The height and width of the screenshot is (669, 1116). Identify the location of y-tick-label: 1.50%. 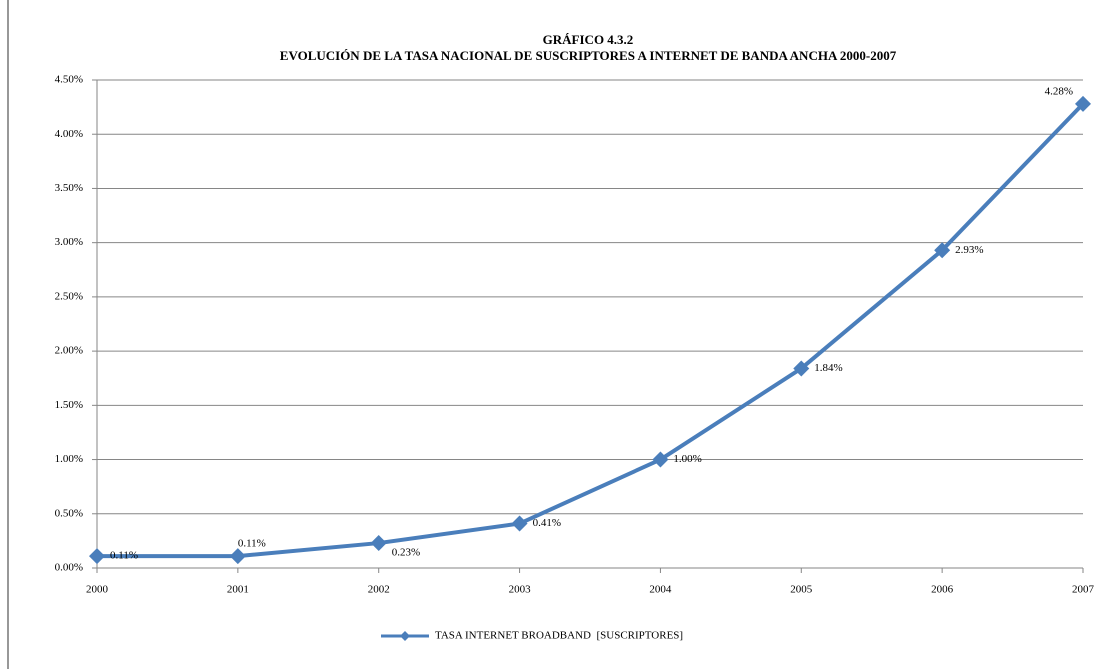
(69, 405).